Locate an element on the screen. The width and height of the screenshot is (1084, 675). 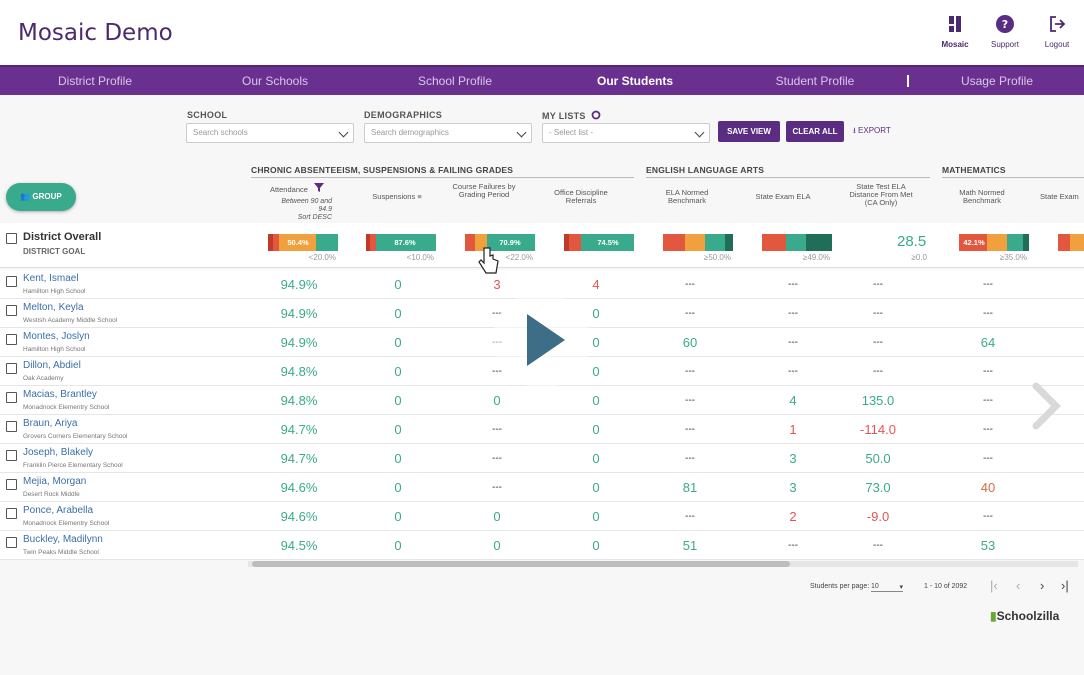
col-office-referrals: Office Discipline Referrals is located at coordinates (581, 196).